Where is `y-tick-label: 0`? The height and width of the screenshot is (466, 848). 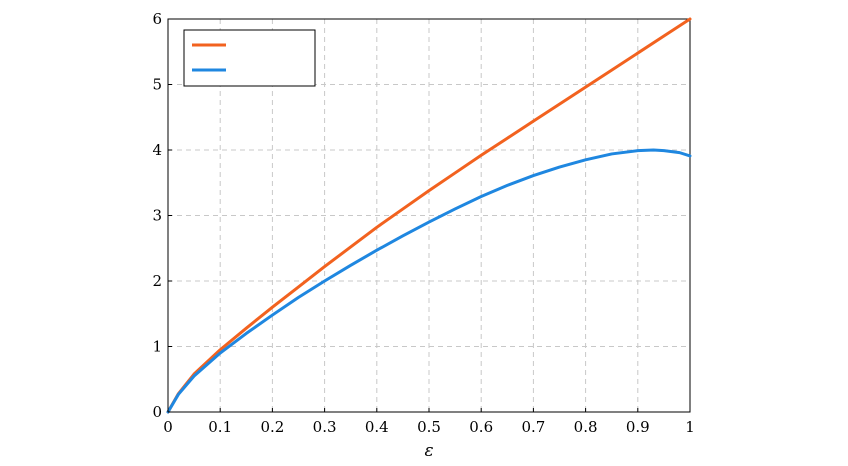
y-tick-label: 0 is located at coordinates (157, 412).